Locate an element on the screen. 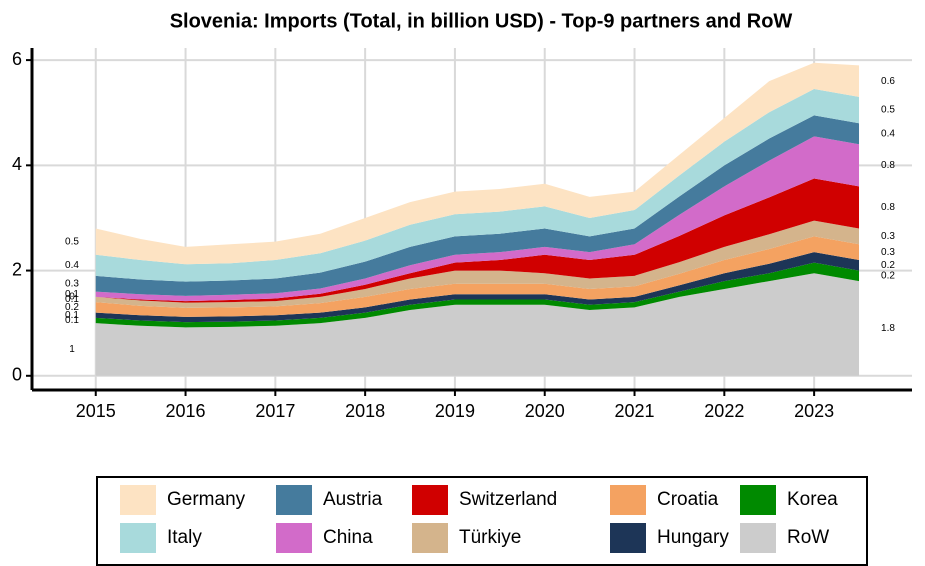 Image resolution: width=925 pixels, height=566 pixels. x-tick-label: 2017 is located at coordinates (275, 411).